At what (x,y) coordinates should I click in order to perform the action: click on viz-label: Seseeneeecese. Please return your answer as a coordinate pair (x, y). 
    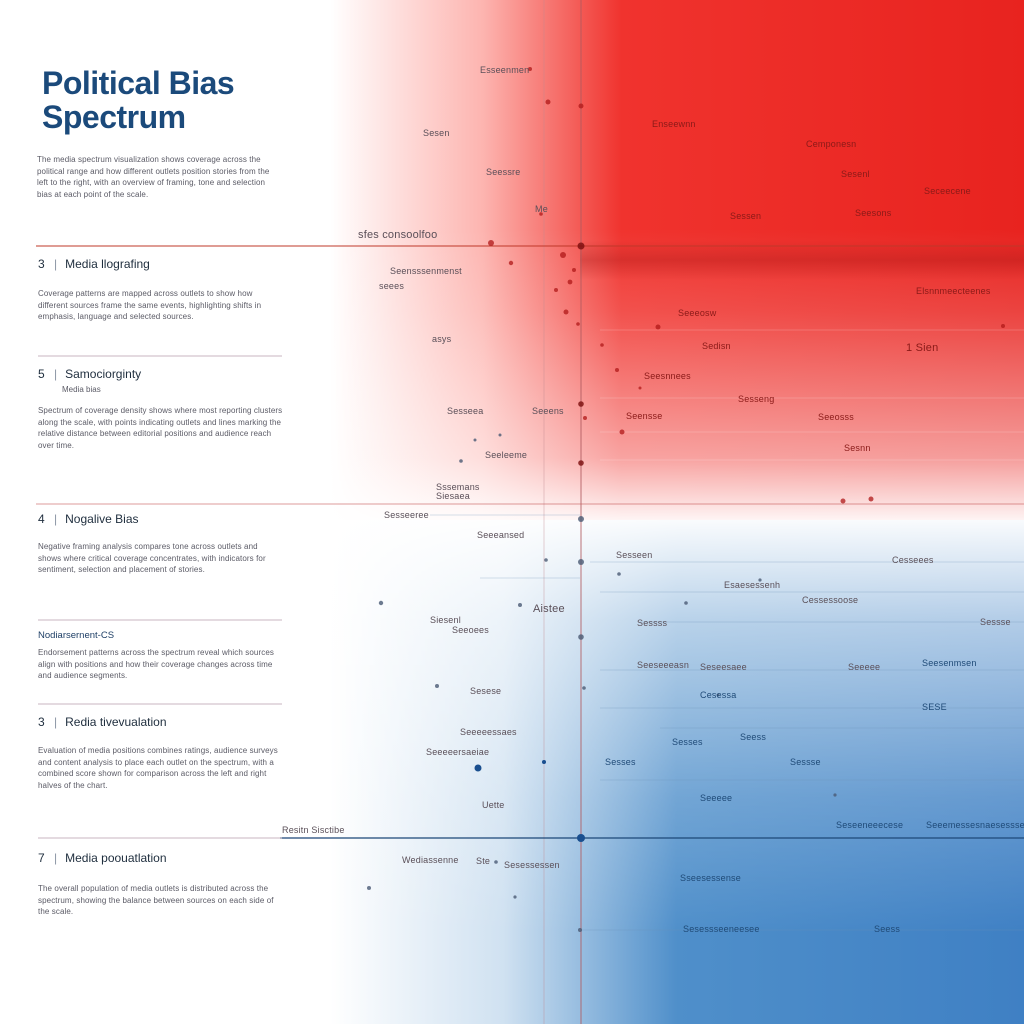
    Looking at the image, I should click on (870, 825).